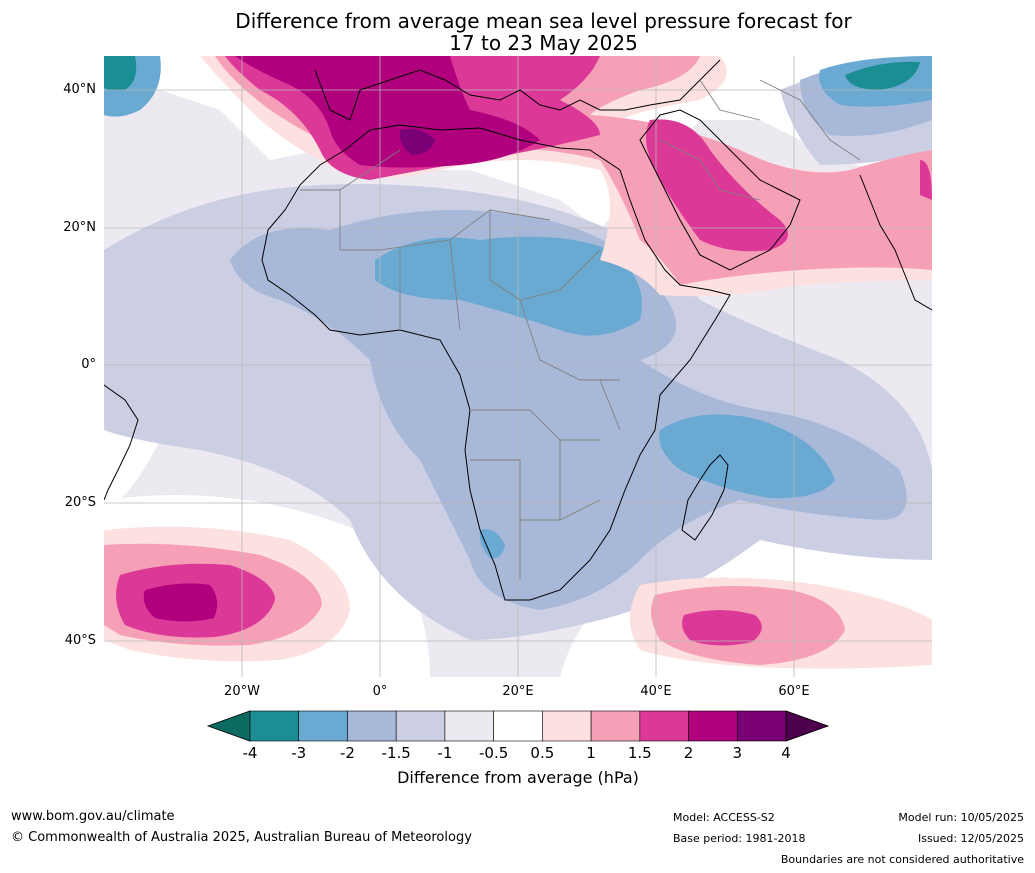  I want to click on anomaly-gt-2-mediterranean, so click(387, 112).